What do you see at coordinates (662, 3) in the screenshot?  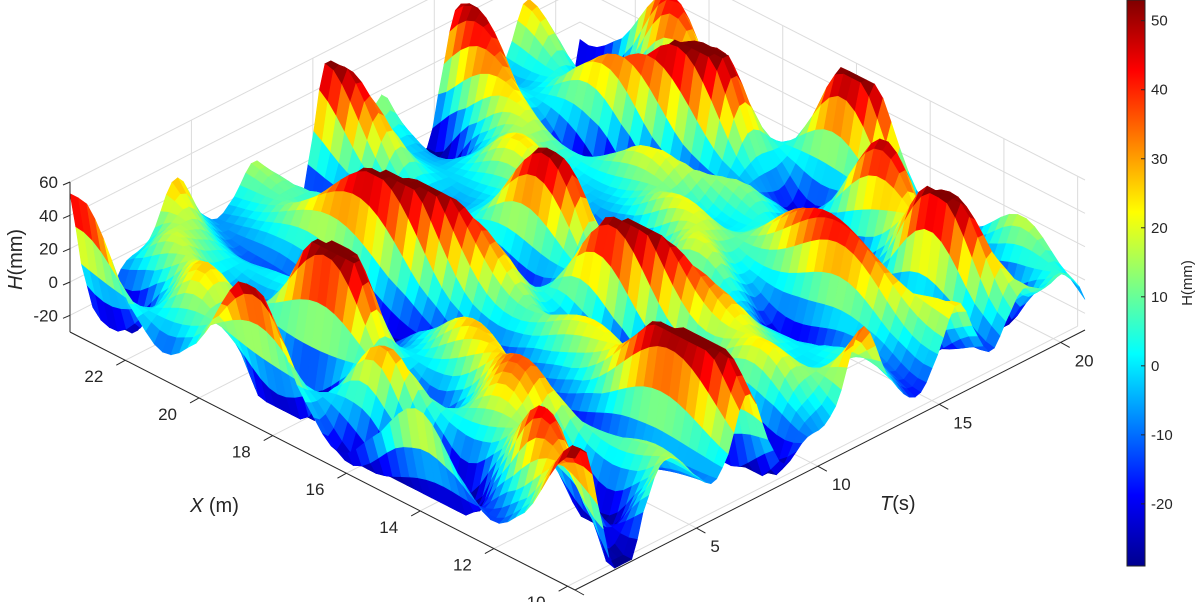 I see `surface-patch` at bounding box center [662, 3].